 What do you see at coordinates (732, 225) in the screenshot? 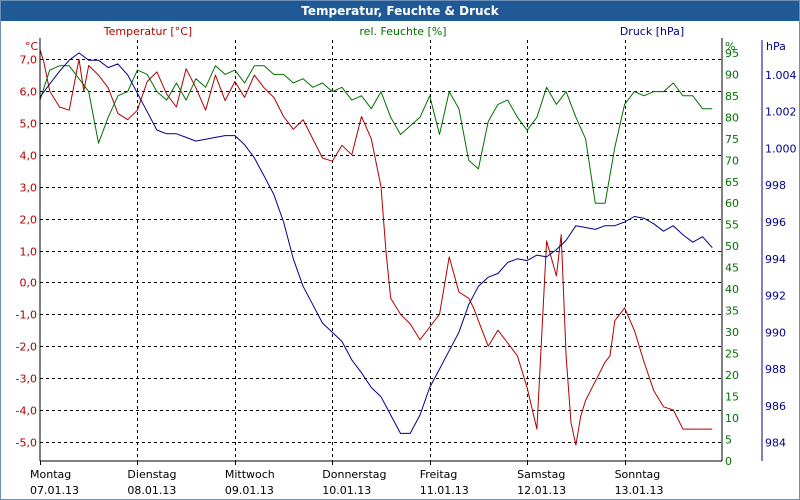
I see `humidity-tick-label: 55` at bounding box center [732, 225].